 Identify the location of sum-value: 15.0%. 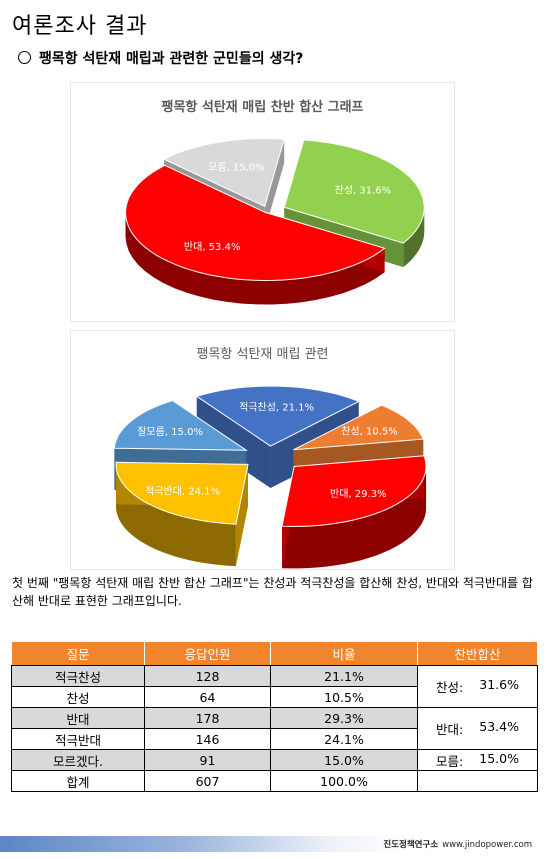
(499, 758).